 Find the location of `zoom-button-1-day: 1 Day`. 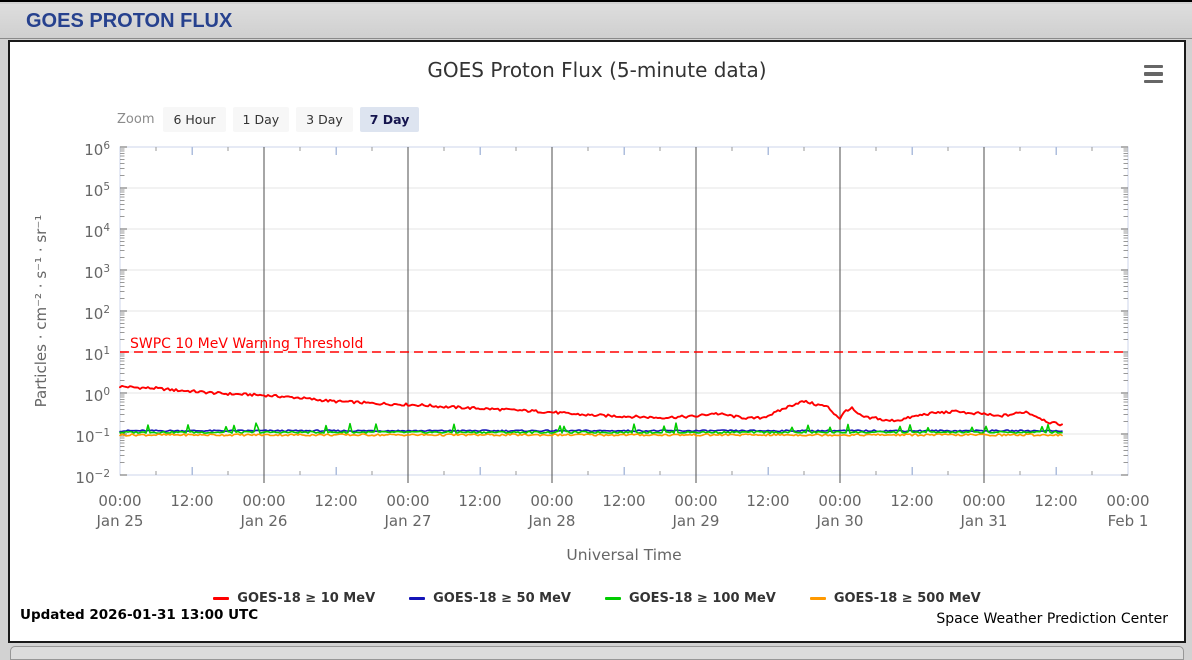

zoom-button-1-day: 1 Day is located at coordinates (261, 119).